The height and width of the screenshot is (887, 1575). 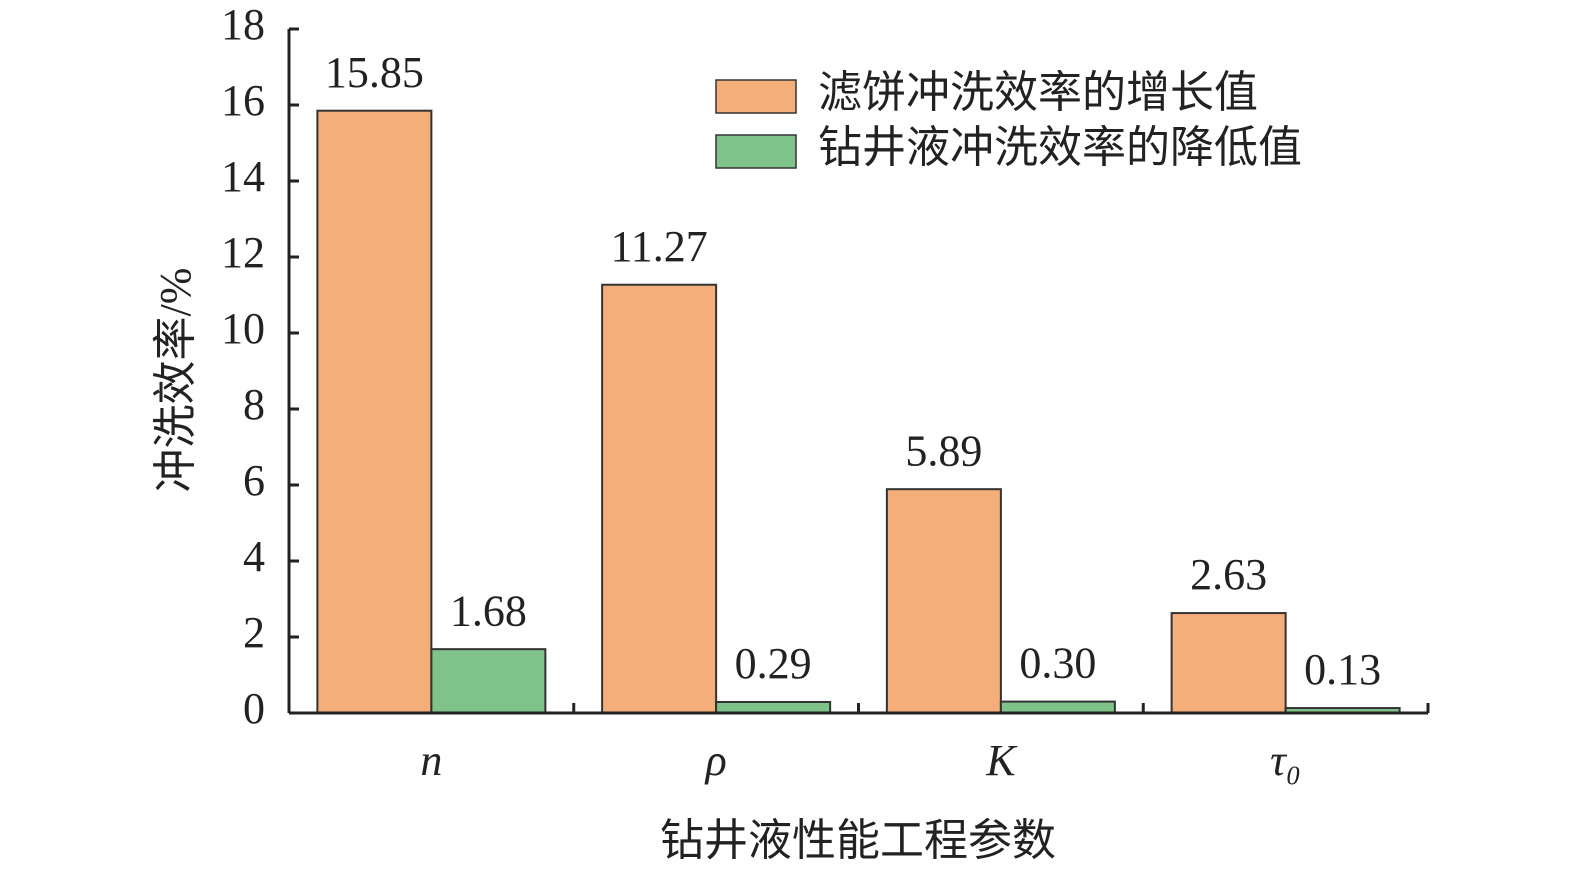 I want to click on value-label: 0.30, so click(x=1057, y=663).